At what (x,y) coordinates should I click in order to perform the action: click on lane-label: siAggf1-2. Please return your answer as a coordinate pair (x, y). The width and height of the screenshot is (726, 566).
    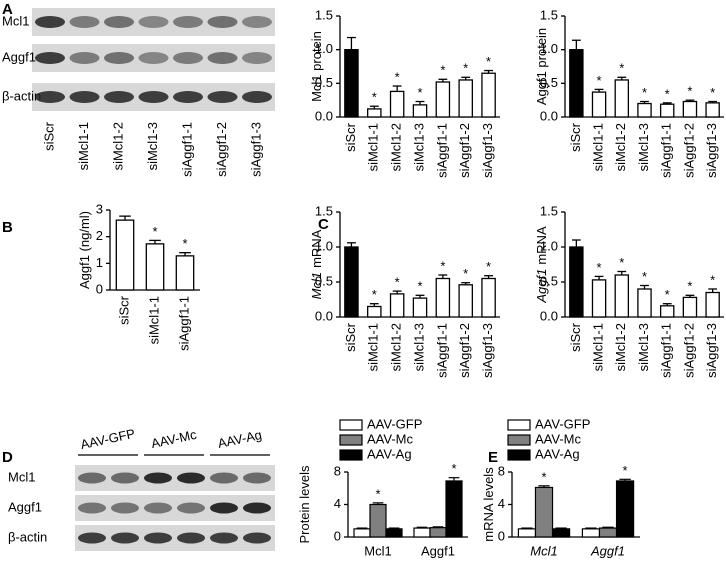
    Looking at the image, I should click on (221, 149).